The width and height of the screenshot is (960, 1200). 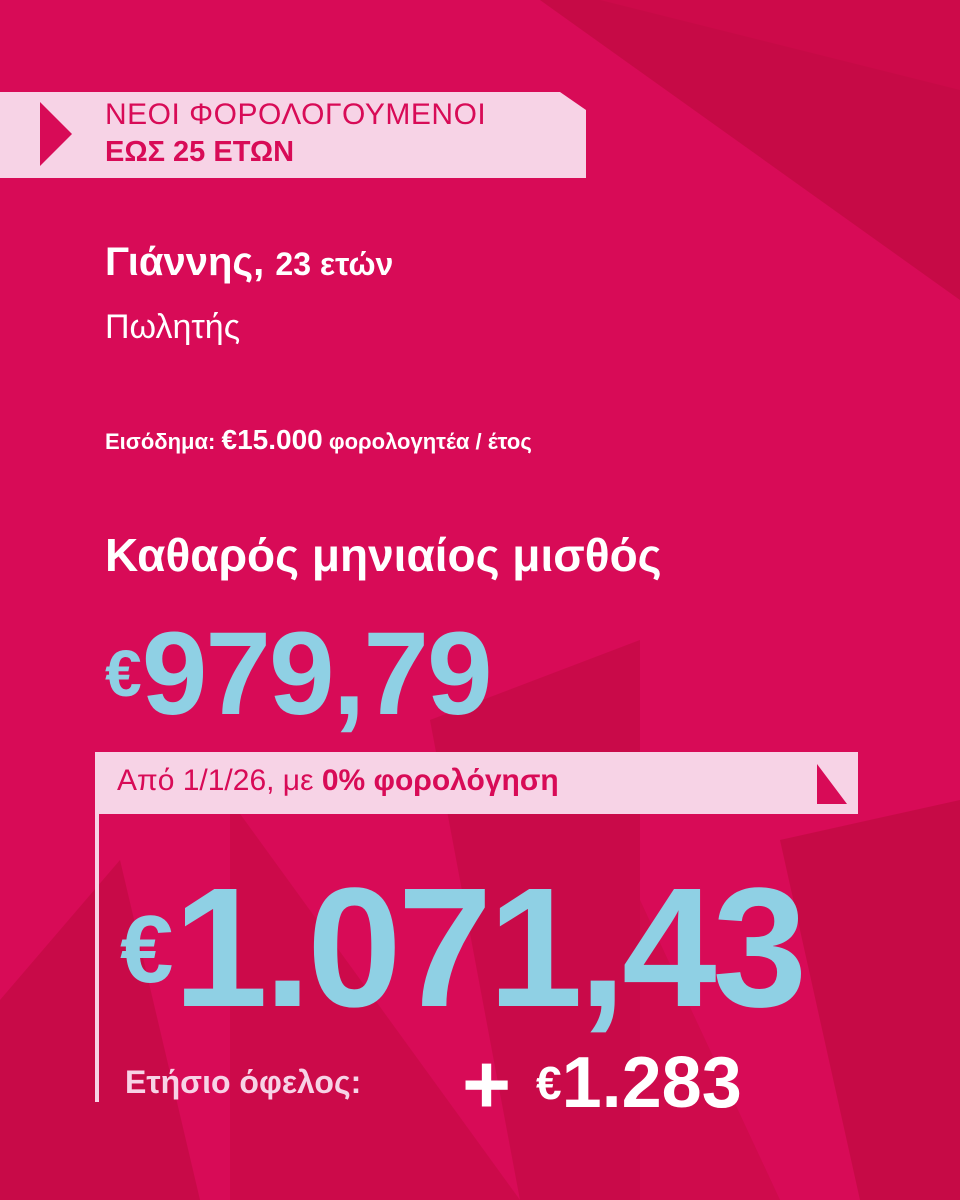 I want to click on banner-line-2: ΕΩΣ 25 ΕΤΩΝ, so click(x=200, y=152).